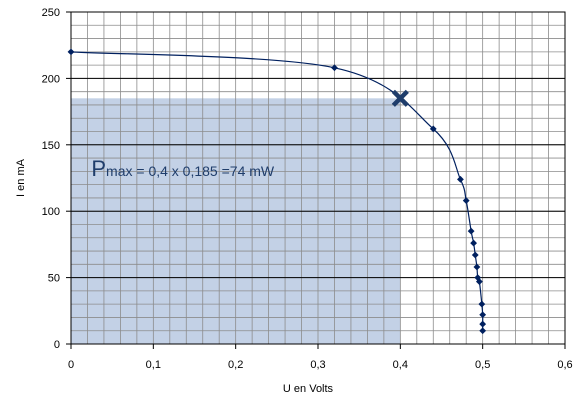  Describe the element at coordinates (183, 168) in the screenshot. I see `pmax-annotation: Pmax = 0,4 x 0,185 =74 mW` at that location.